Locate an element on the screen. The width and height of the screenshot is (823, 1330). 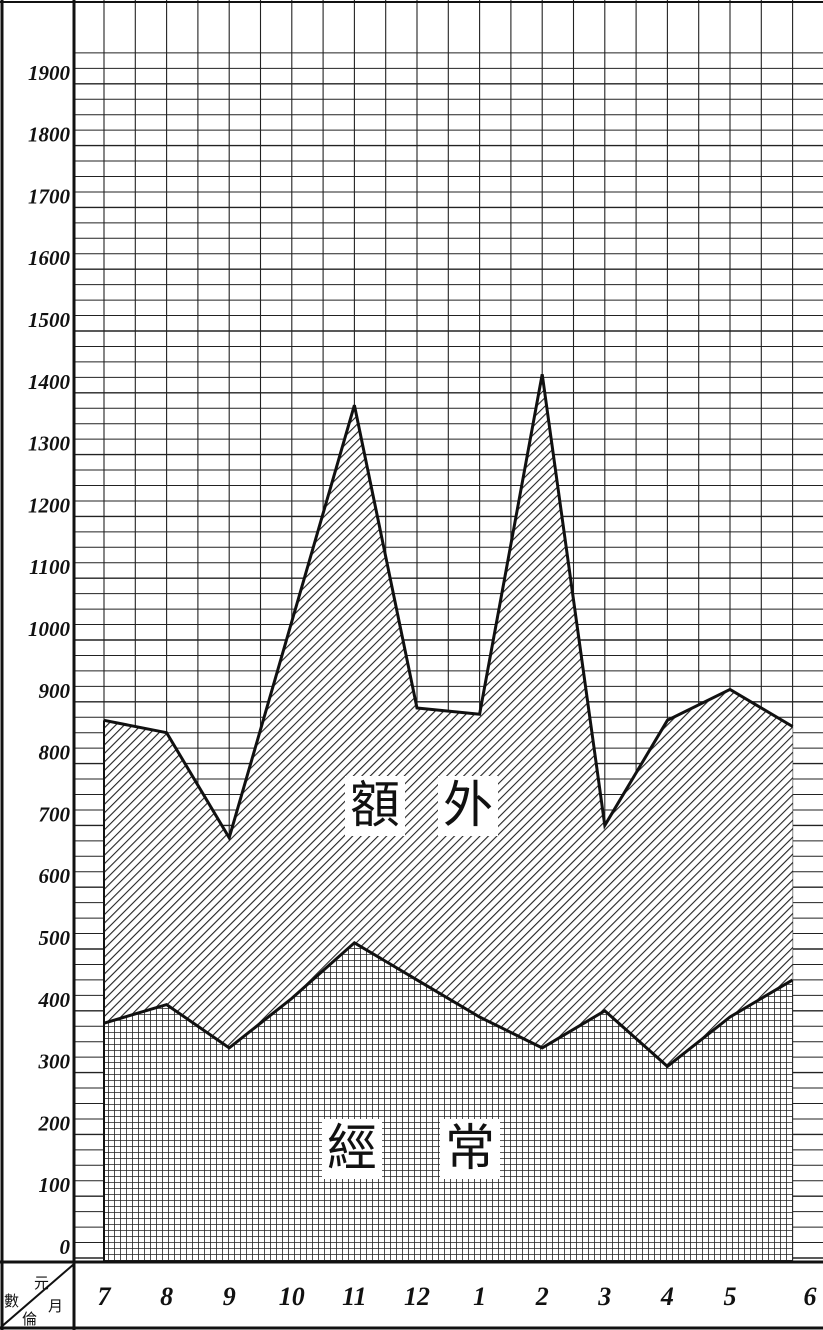
y-tick-label: 1200 is located at coordinates (49, 505).